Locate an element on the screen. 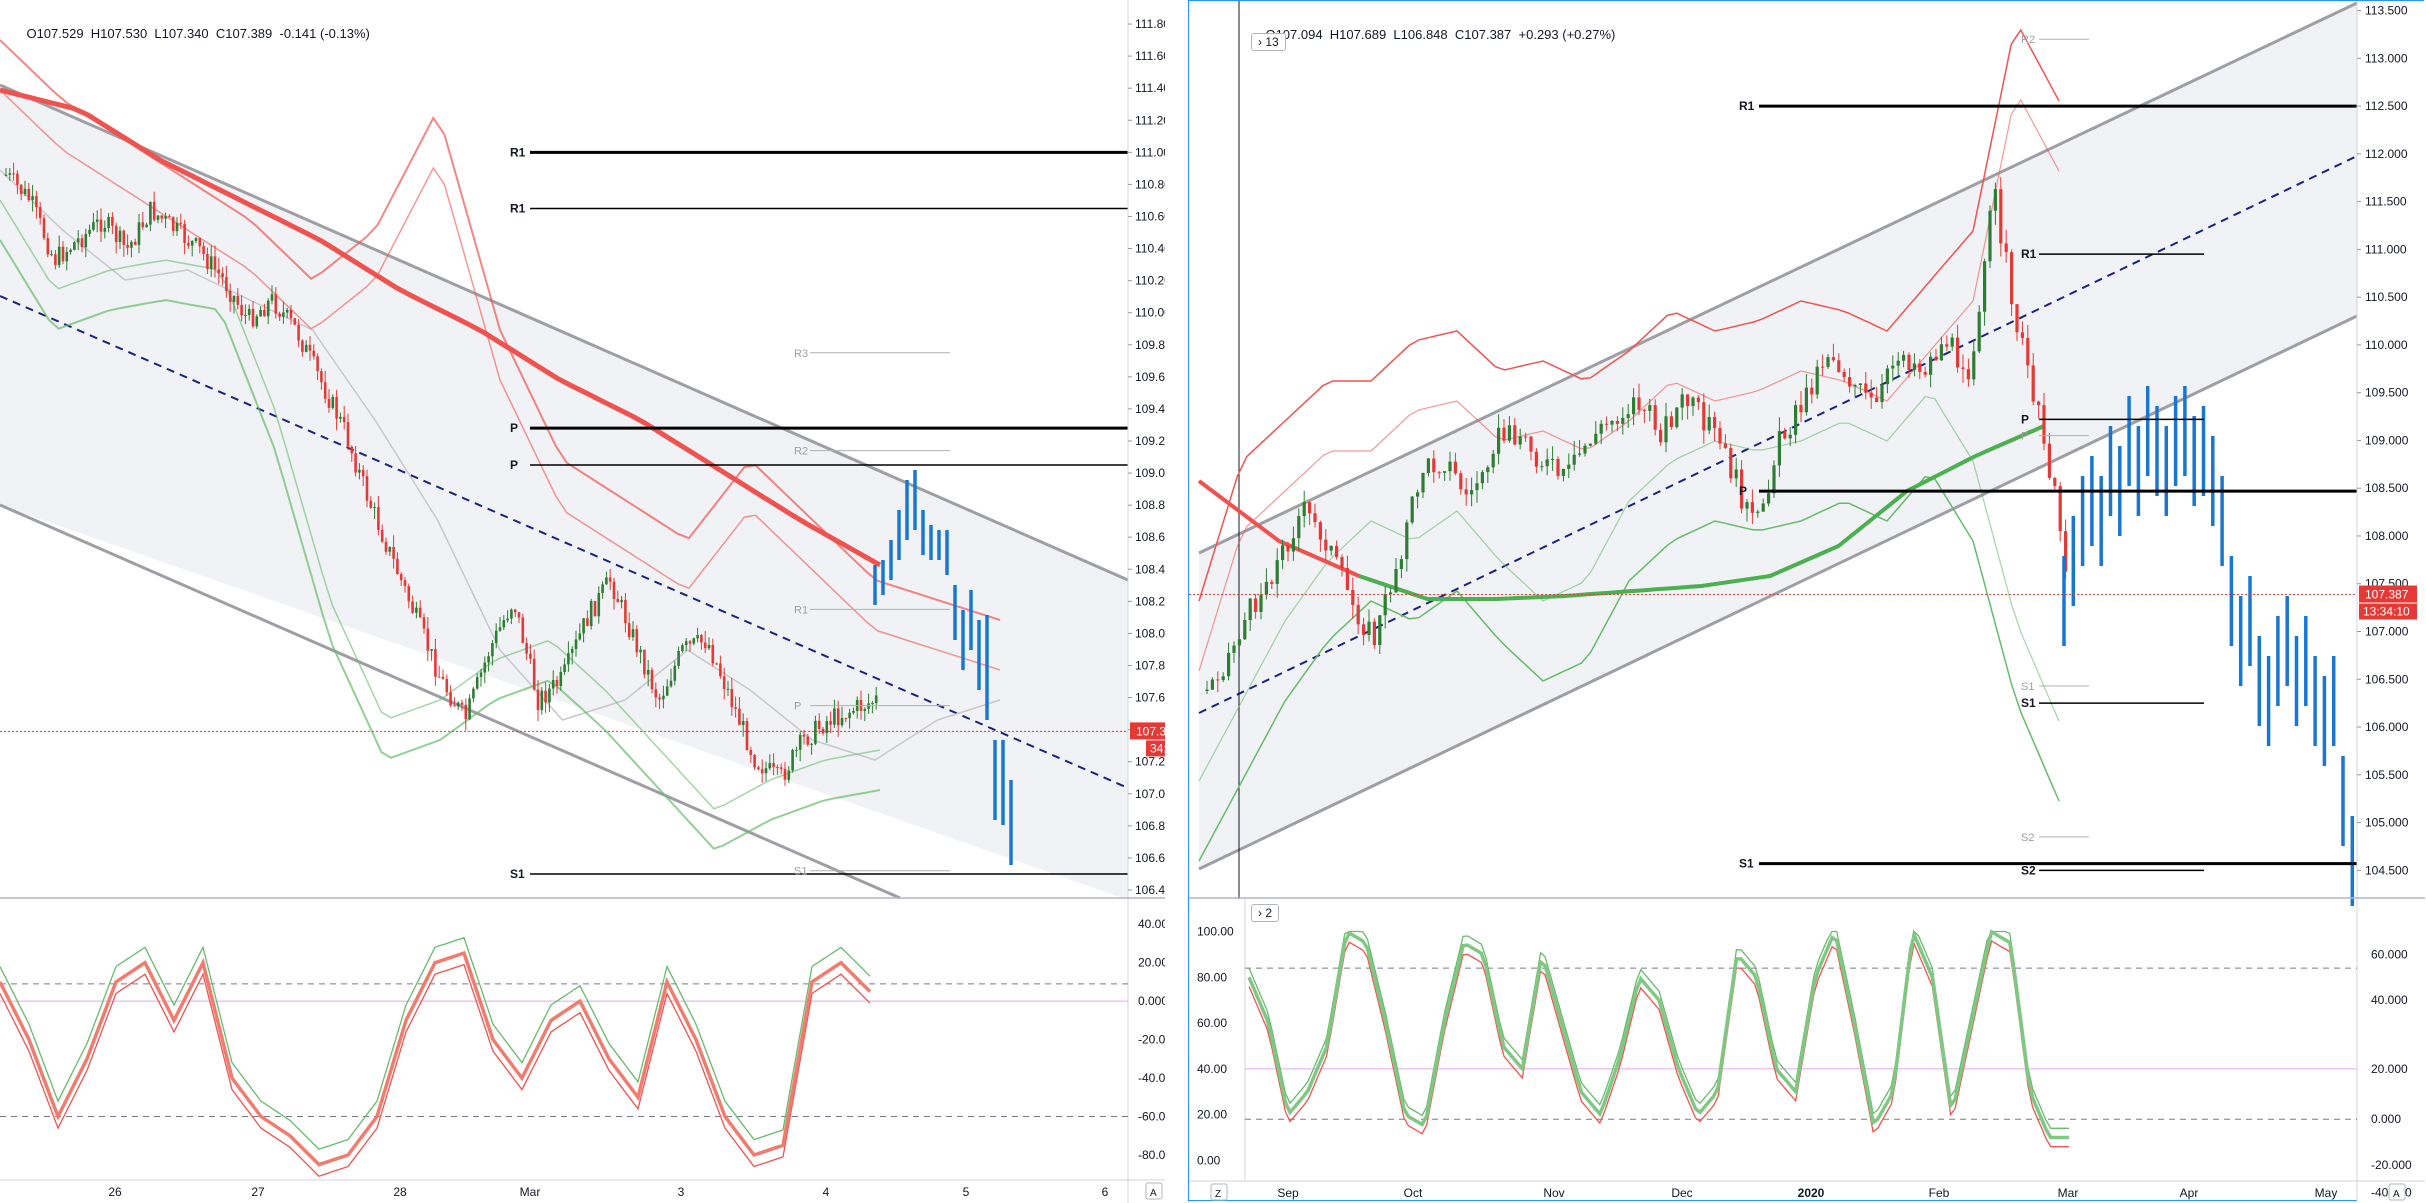 The height and width of the screenshot is (1203, 2426). y-tick-label: 111.000 is located at coordinates (2386, 249).